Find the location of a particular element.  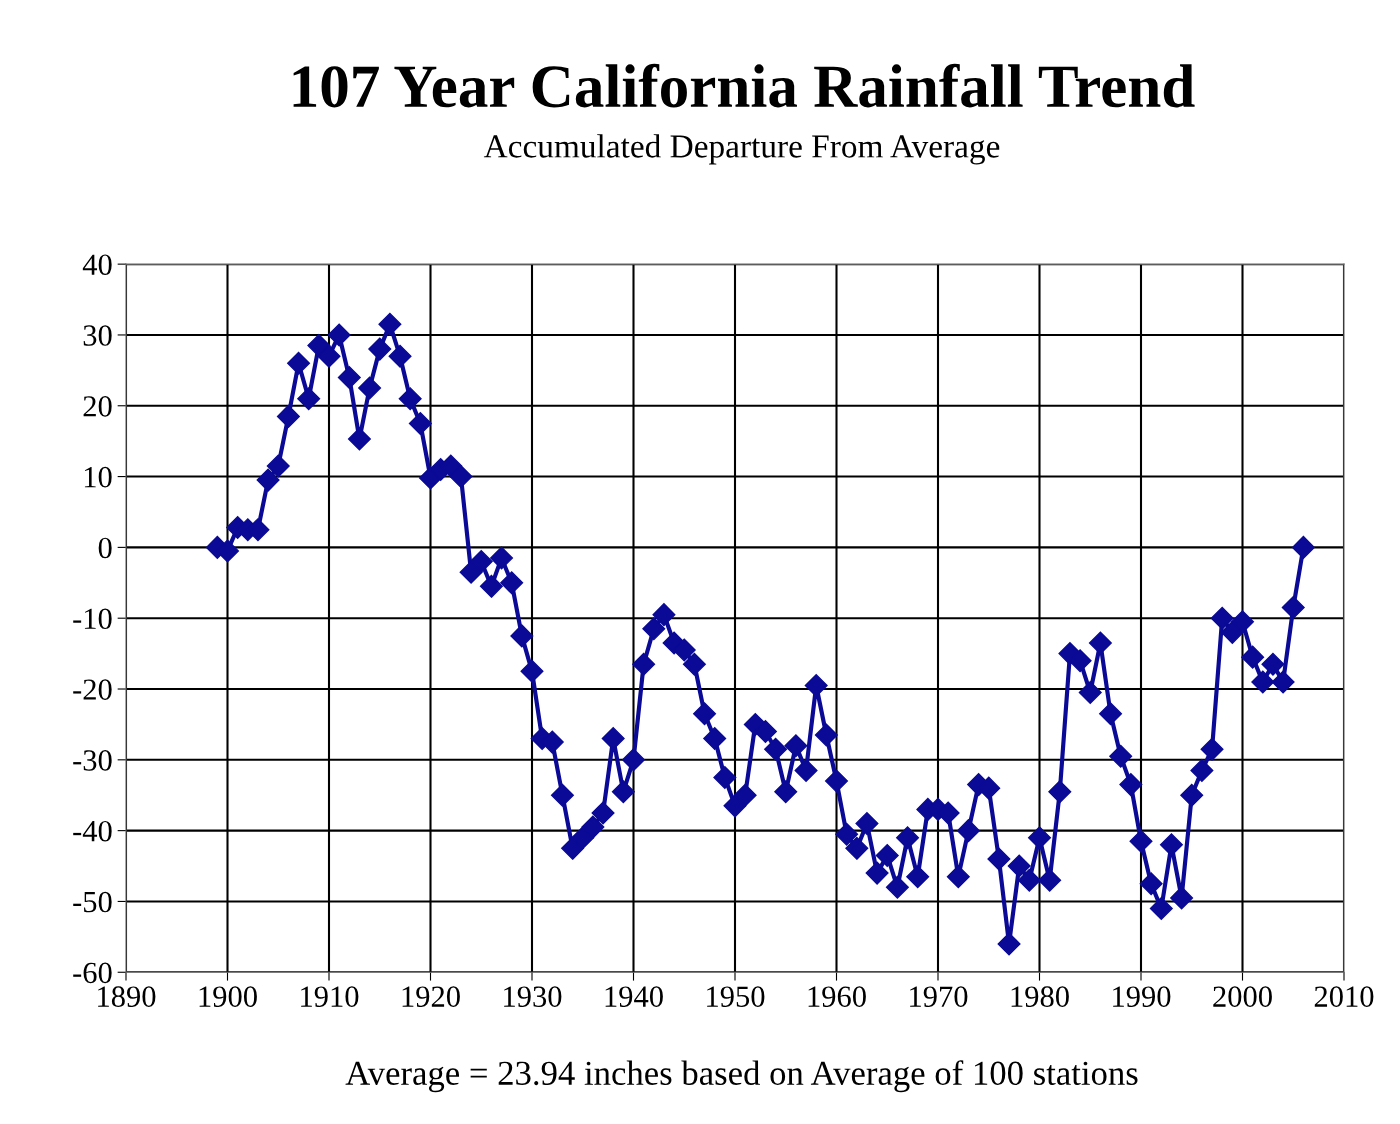

x-tick-label: 1990 is located at coordinates (1142, 996).